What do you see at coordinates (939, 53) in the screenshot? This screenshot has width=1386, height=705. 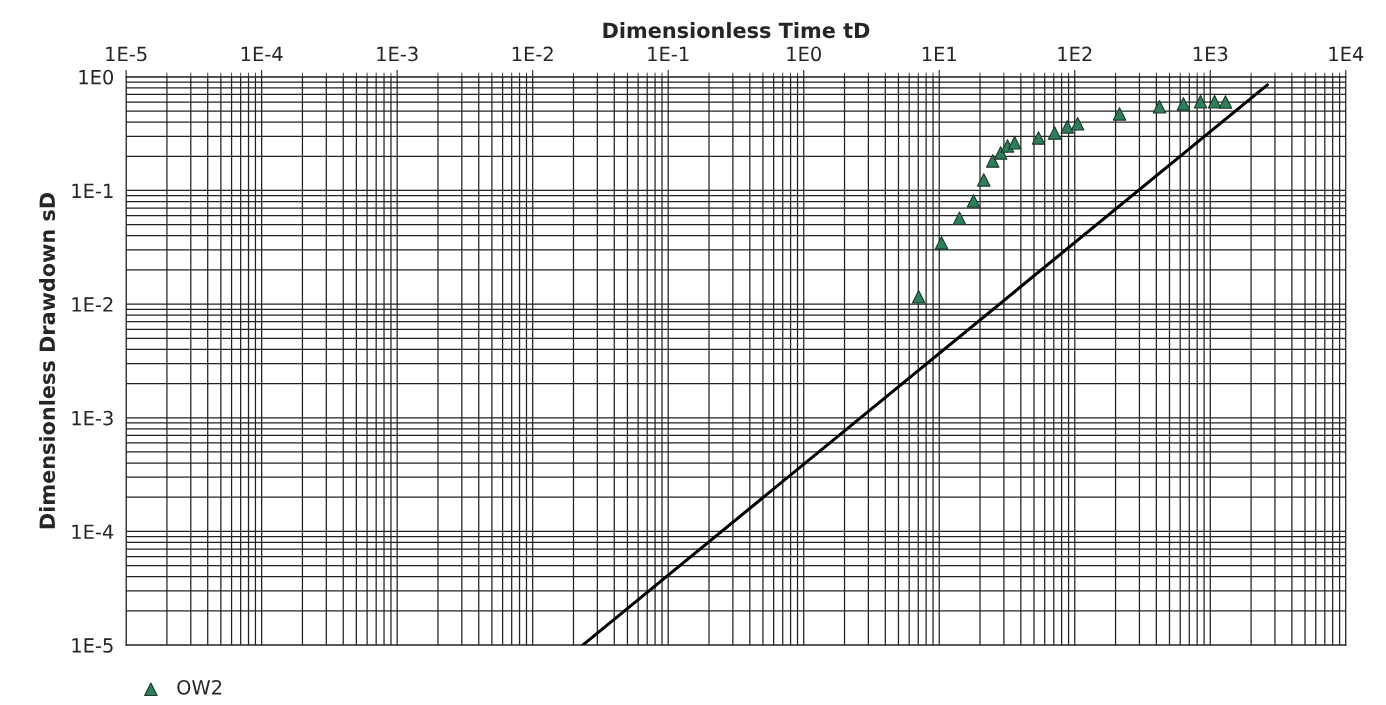 I see `x-tick-label: 1E1` at bounding box center [939, 53].